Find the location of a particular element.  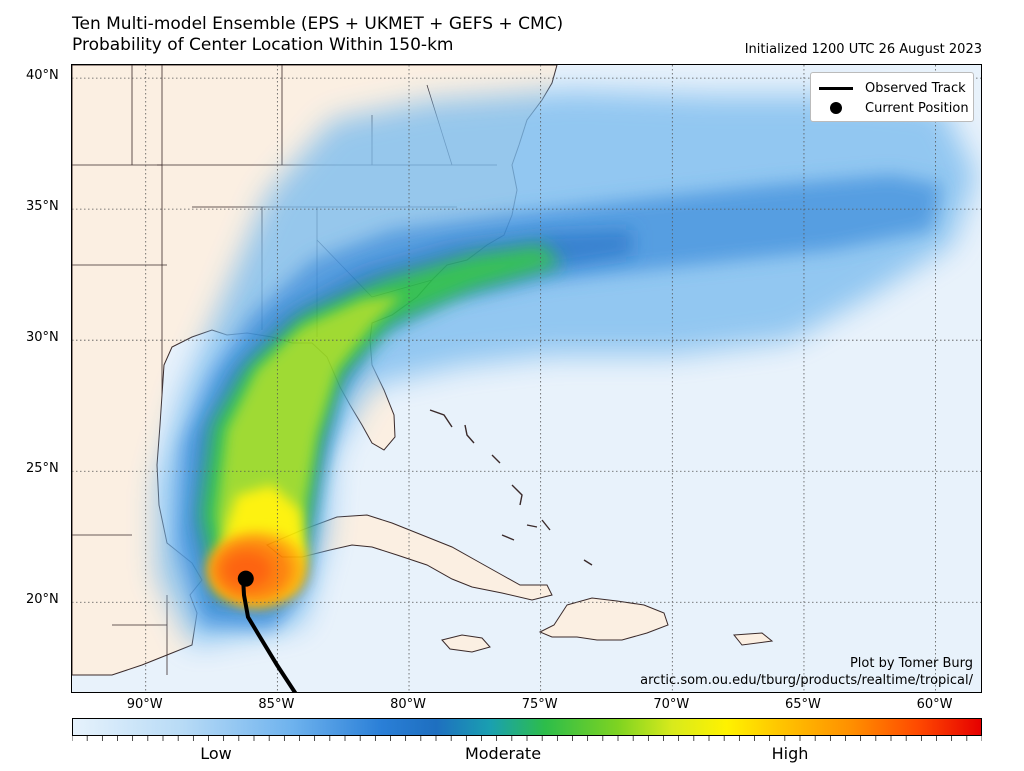

colorbar-label-high: High is located at coordinates (790, 753).